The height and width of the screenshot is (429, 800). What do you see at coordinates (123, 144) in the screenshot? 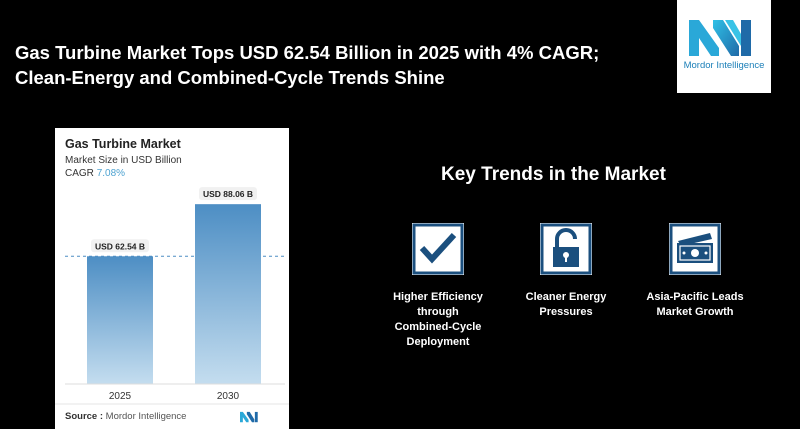
I see `chart-title: Gas Turbine Market` at bounding box center [123, 144].